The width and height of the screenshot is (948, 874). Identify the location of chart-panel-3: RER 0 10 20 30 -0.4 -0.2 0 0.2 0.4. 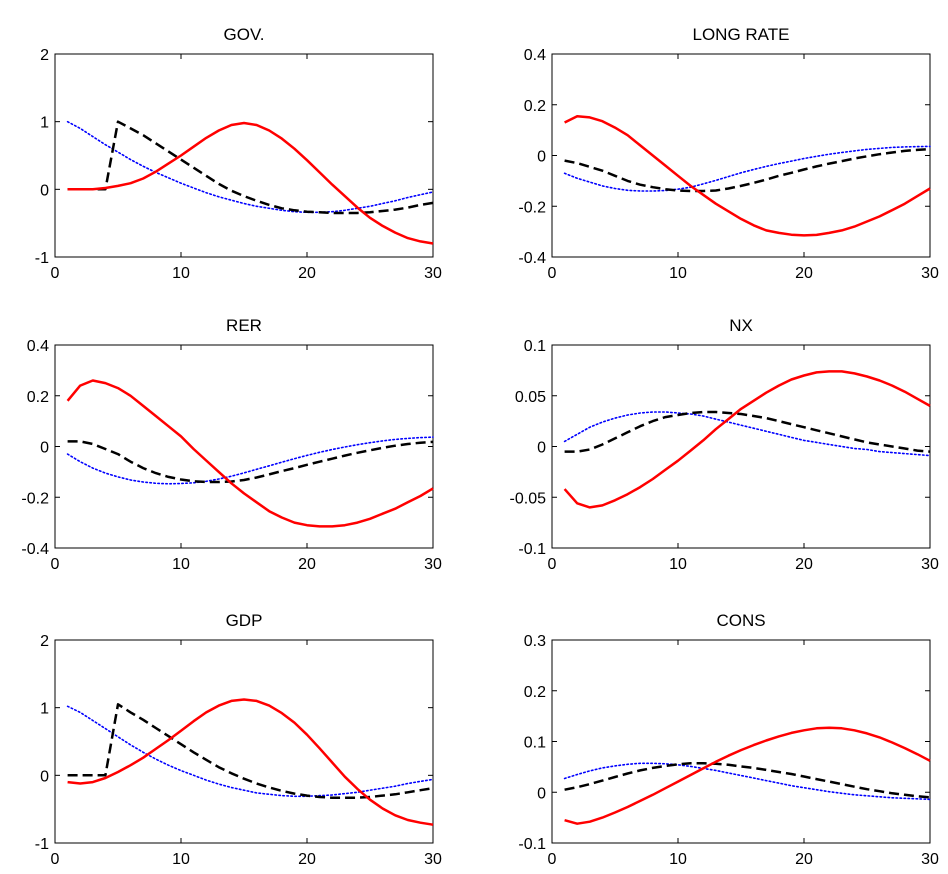
(231, 444).